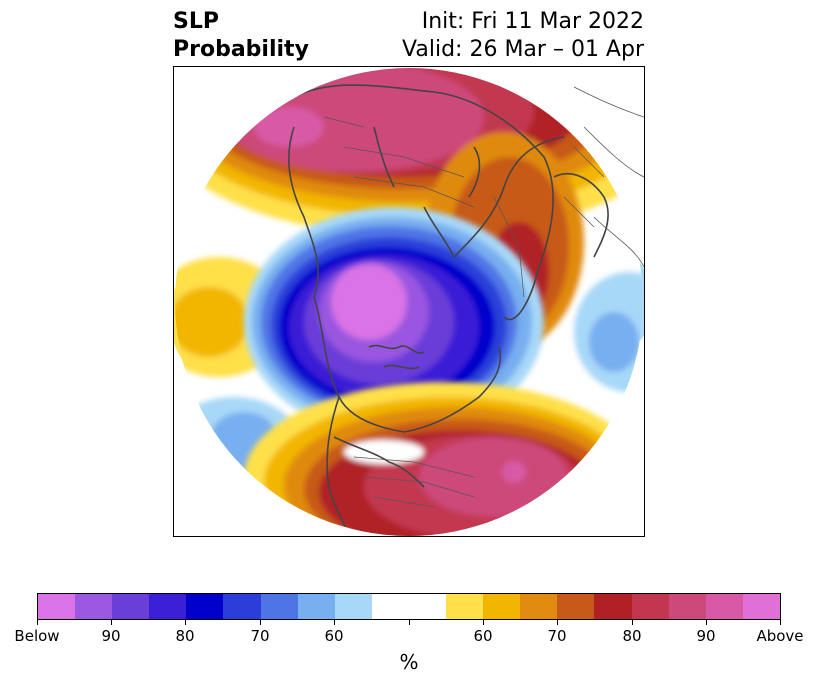 Image resolution: width=819 pixels, height=686 pixels. I want to click on colorbar-label-below: Below, so click(37, 636).